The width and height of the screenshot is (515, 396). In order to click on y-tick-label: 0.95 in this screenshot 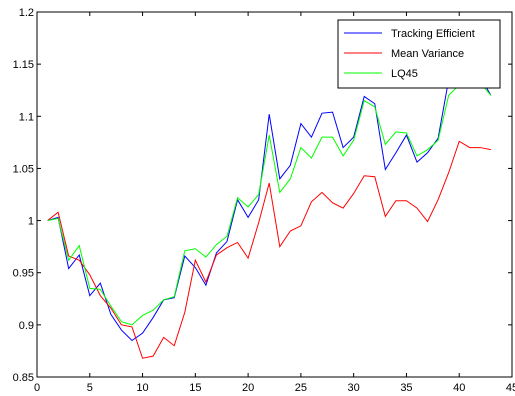, I will do `click(23, 274)`.